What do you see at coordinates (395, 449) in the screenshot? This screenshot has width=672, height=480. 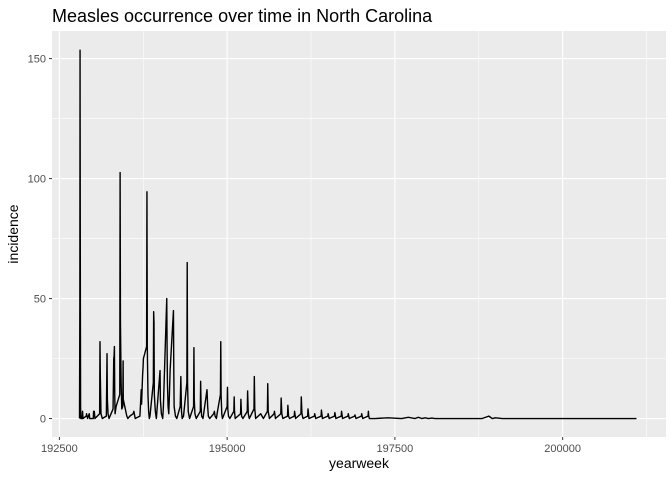 I see `x-tick-label: 197500` at bounding box center [395, 449].